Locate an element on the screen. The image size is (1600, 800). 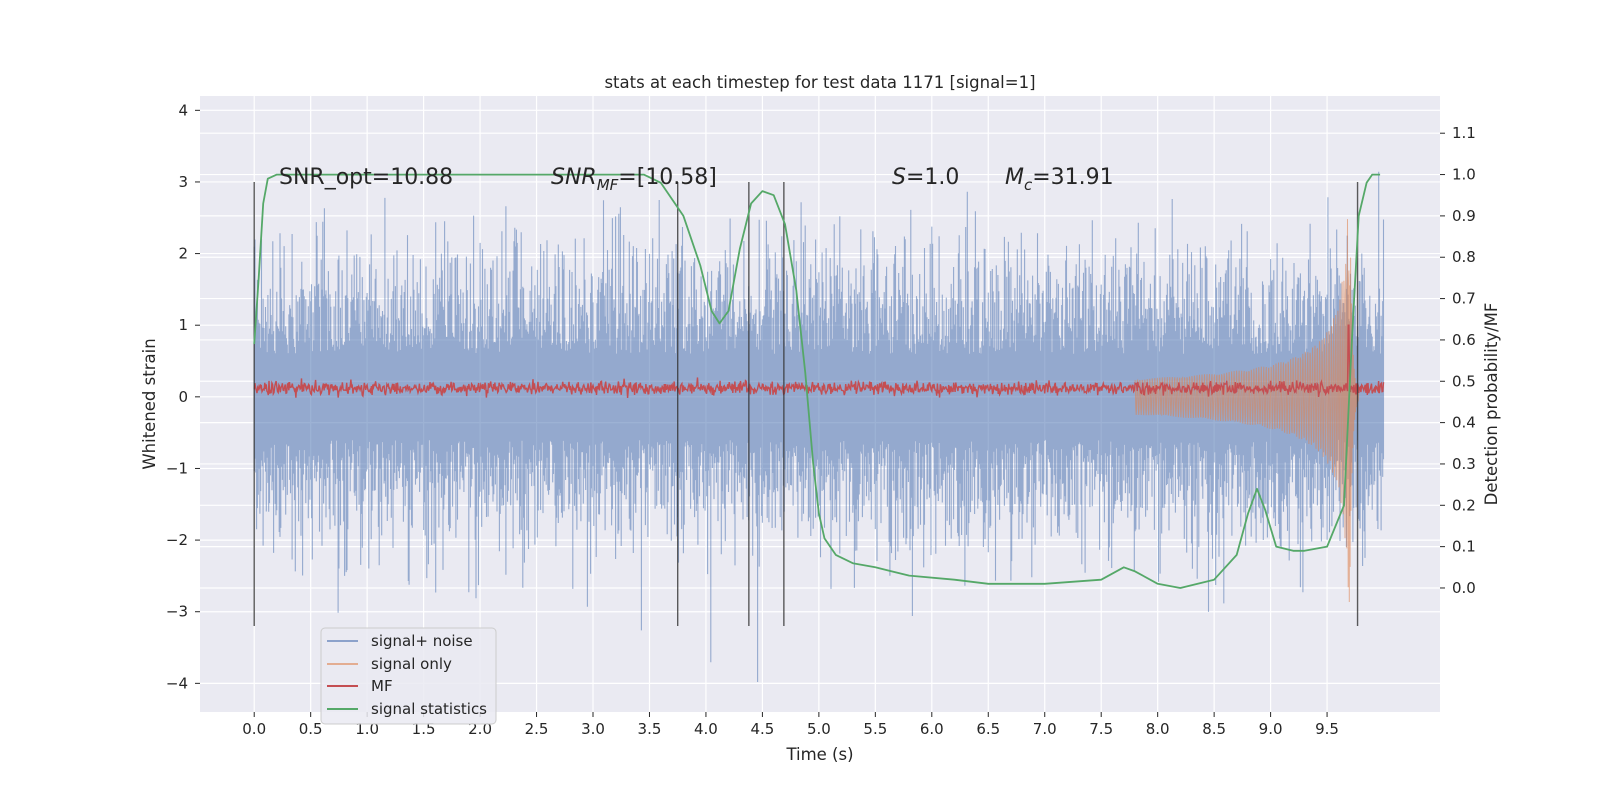
y-tick-label: 3 is located at coordinates (183, 182).